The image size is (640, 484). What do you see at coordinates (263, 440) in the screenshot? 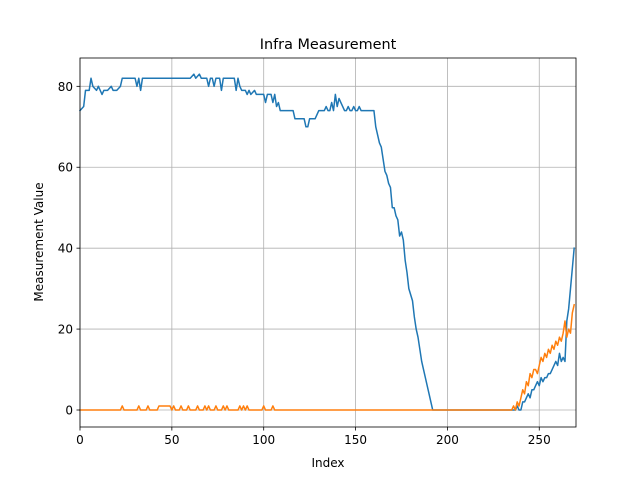
I see `x-tick-label: 100` at bounding box center [263, 440].